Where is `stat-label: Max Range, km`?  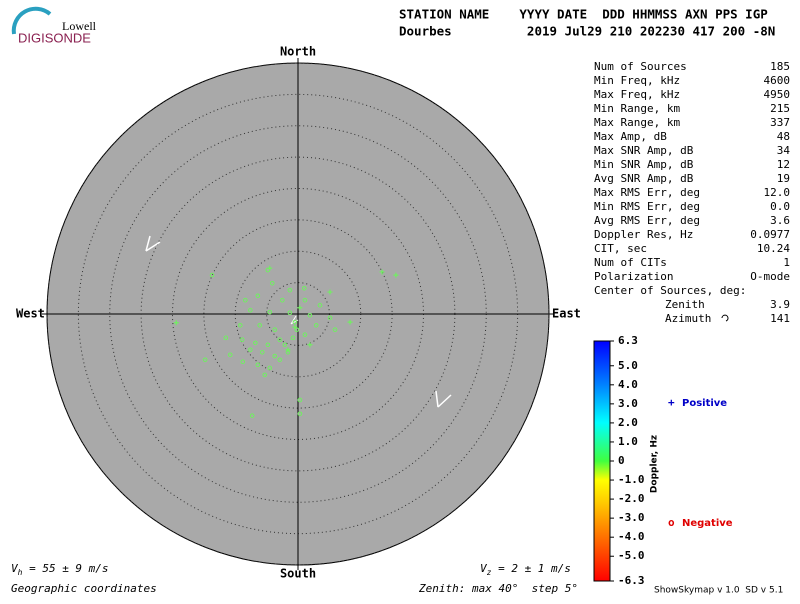 stat-label: Max Range, km is located at coordinates (637, 122).